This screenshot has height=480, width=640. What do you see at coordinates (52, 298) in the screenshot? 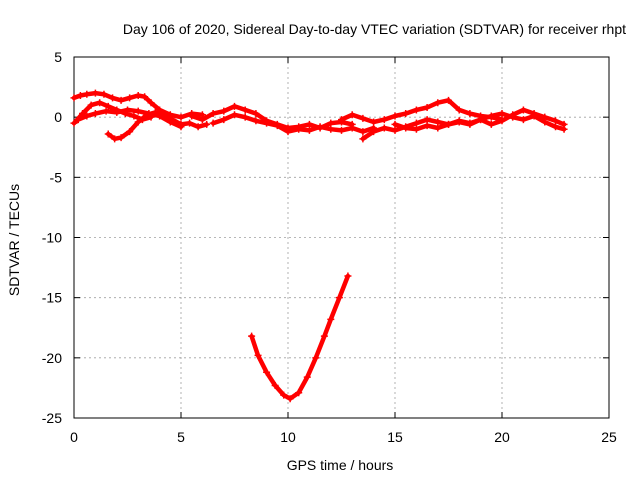
I see `y-tick-label: -15` at bounding box center [52, 298].